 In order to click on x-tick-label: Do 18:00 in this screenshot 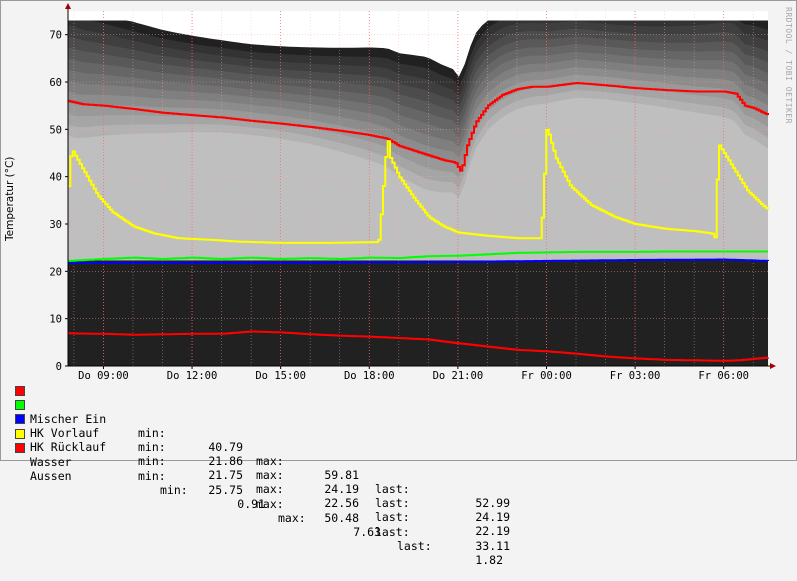, I will do `click(369, 375)`.